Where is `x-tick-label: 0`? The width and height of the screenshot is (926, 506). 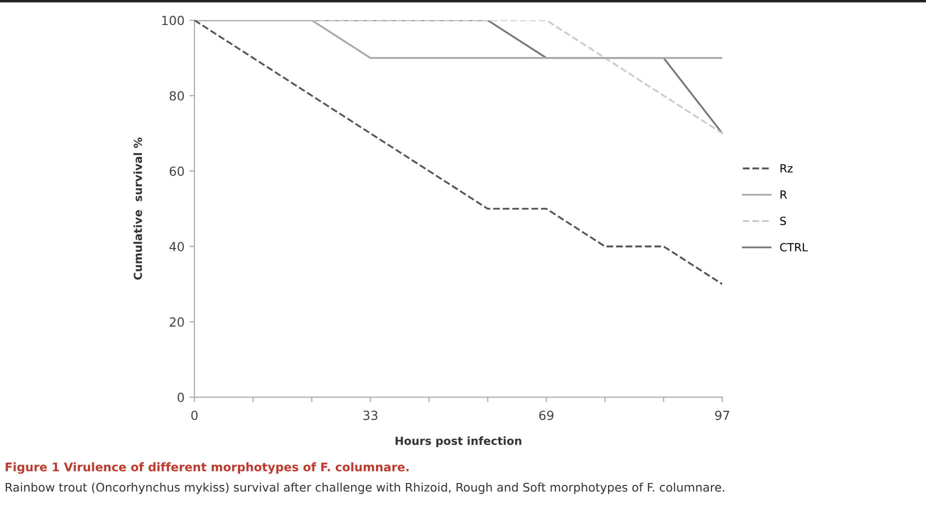 x-tick-label: 0 is located at coordinates (194, 415).